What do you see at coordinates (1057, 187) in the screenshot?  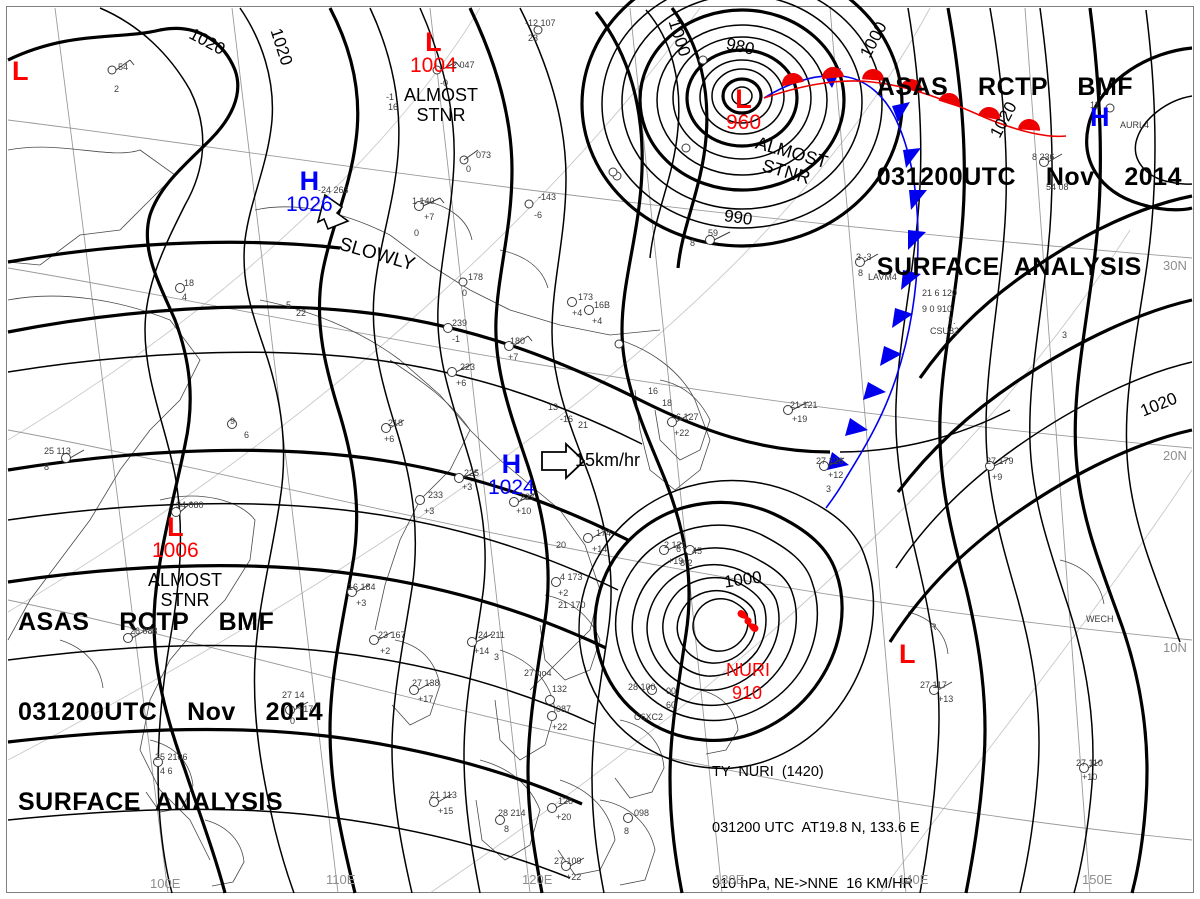 I see `station-observation: 54 08` at bounding box center [1057, 187].